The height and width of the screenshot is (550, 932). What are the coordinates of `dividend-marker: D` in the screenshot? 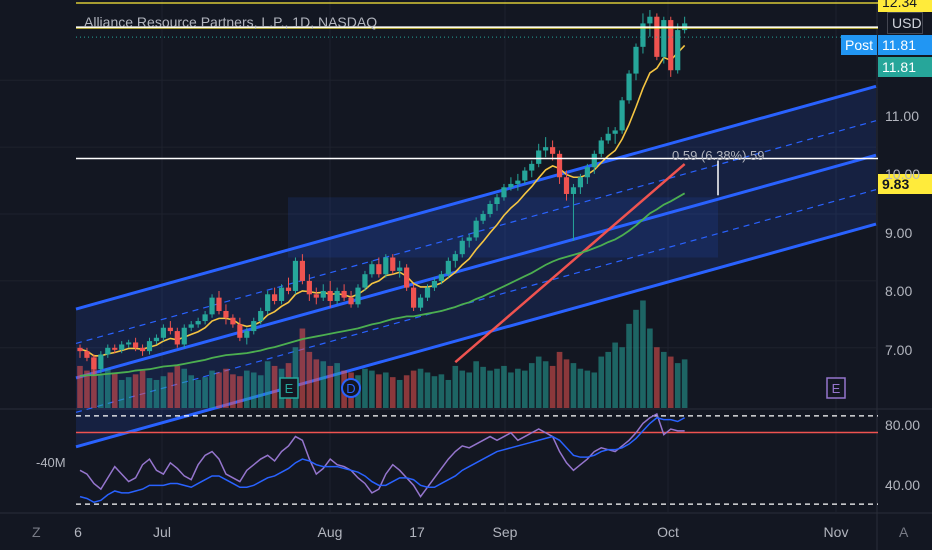 It's located at (351, 388).